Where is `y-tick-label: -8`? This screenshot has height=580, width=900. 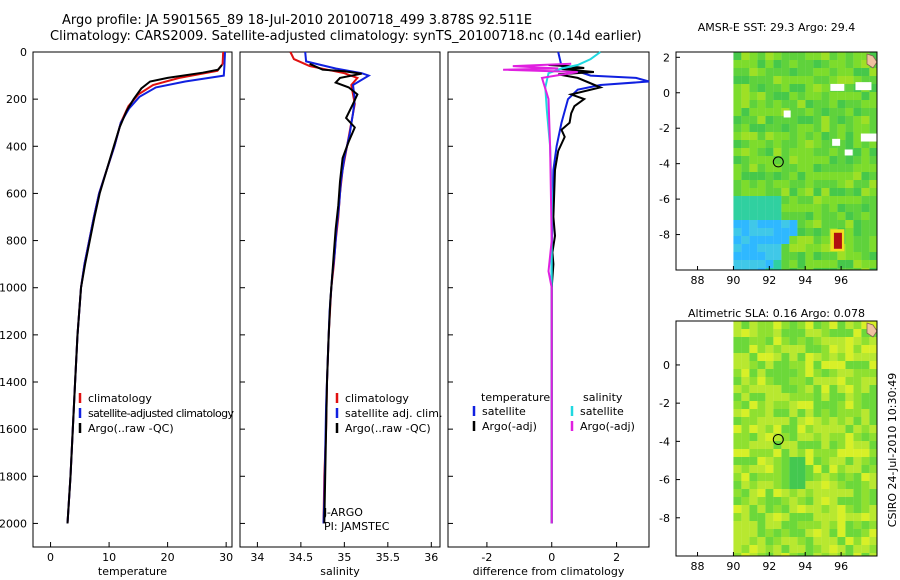
y-tick-label: -8 is located at coordinates (664, 518).